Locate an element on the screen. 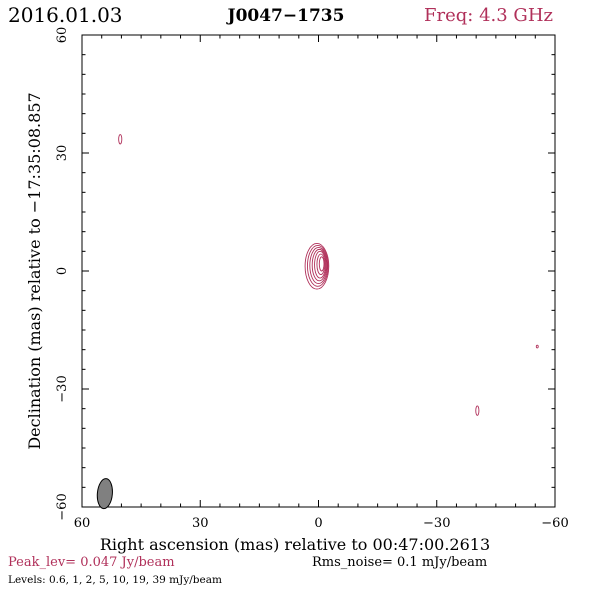 The height and width of the screenshot is (590, 590). frequency-label: Freq: 4.3 GHz is located at coordinates (488, 15).